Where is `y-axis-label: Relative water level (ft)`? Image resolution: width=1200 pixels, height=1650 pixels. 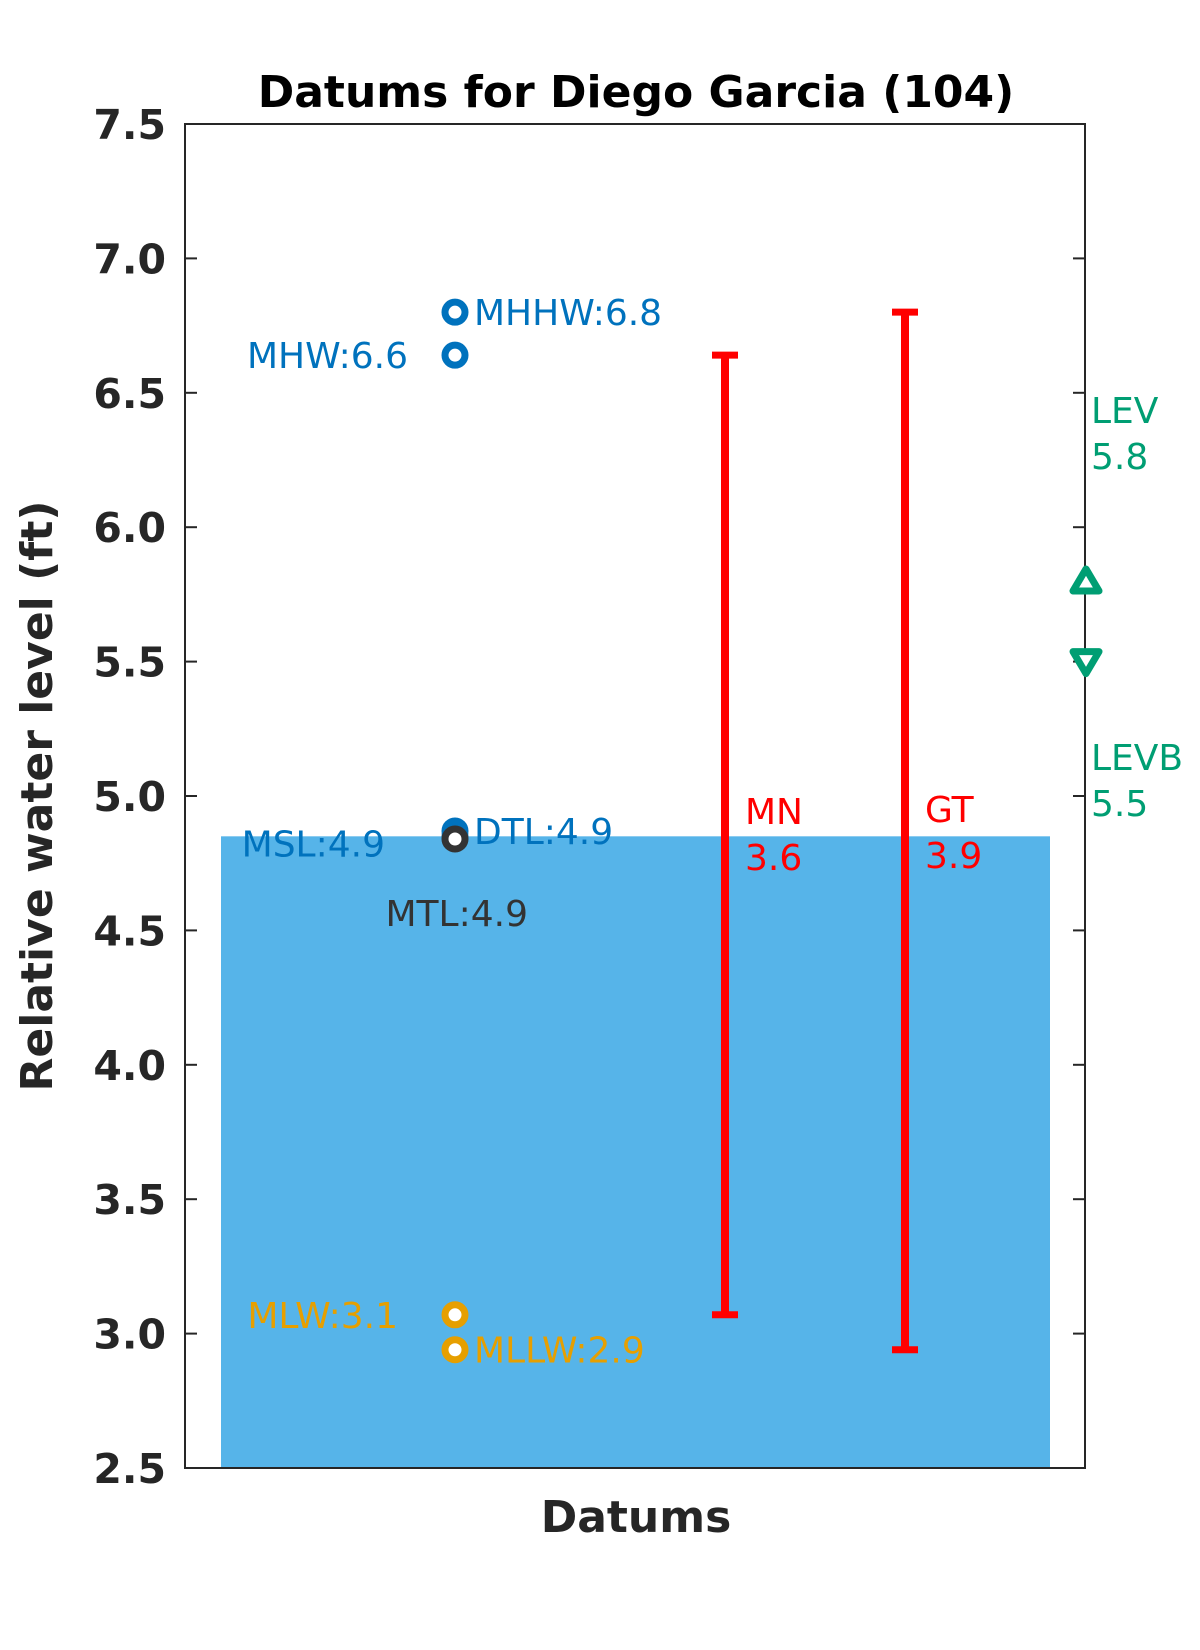
y-axis-label: Relative water level (ft) is located at coordinates (37, 796).